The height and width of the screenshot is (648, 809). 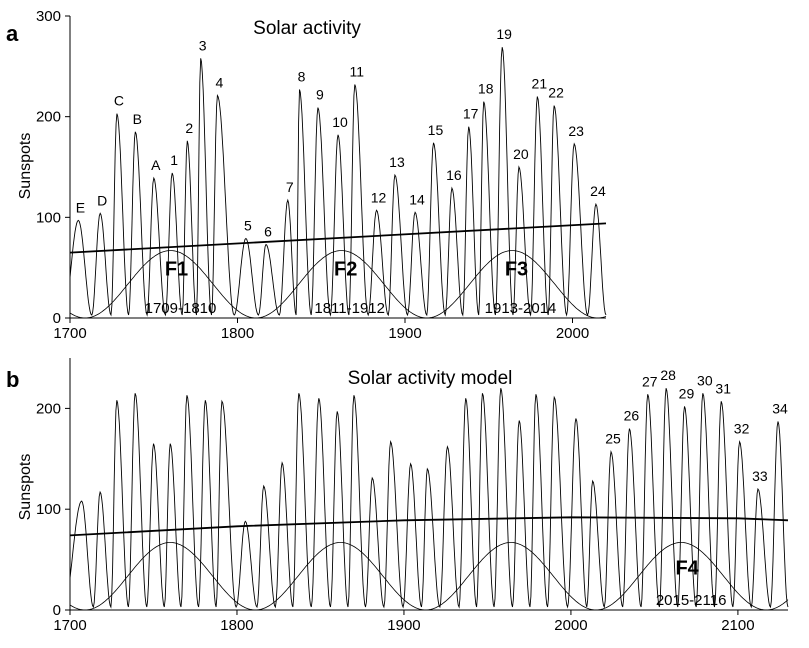 I want to click on cycle-label-b-33: 33, so click(x=760, y=476).